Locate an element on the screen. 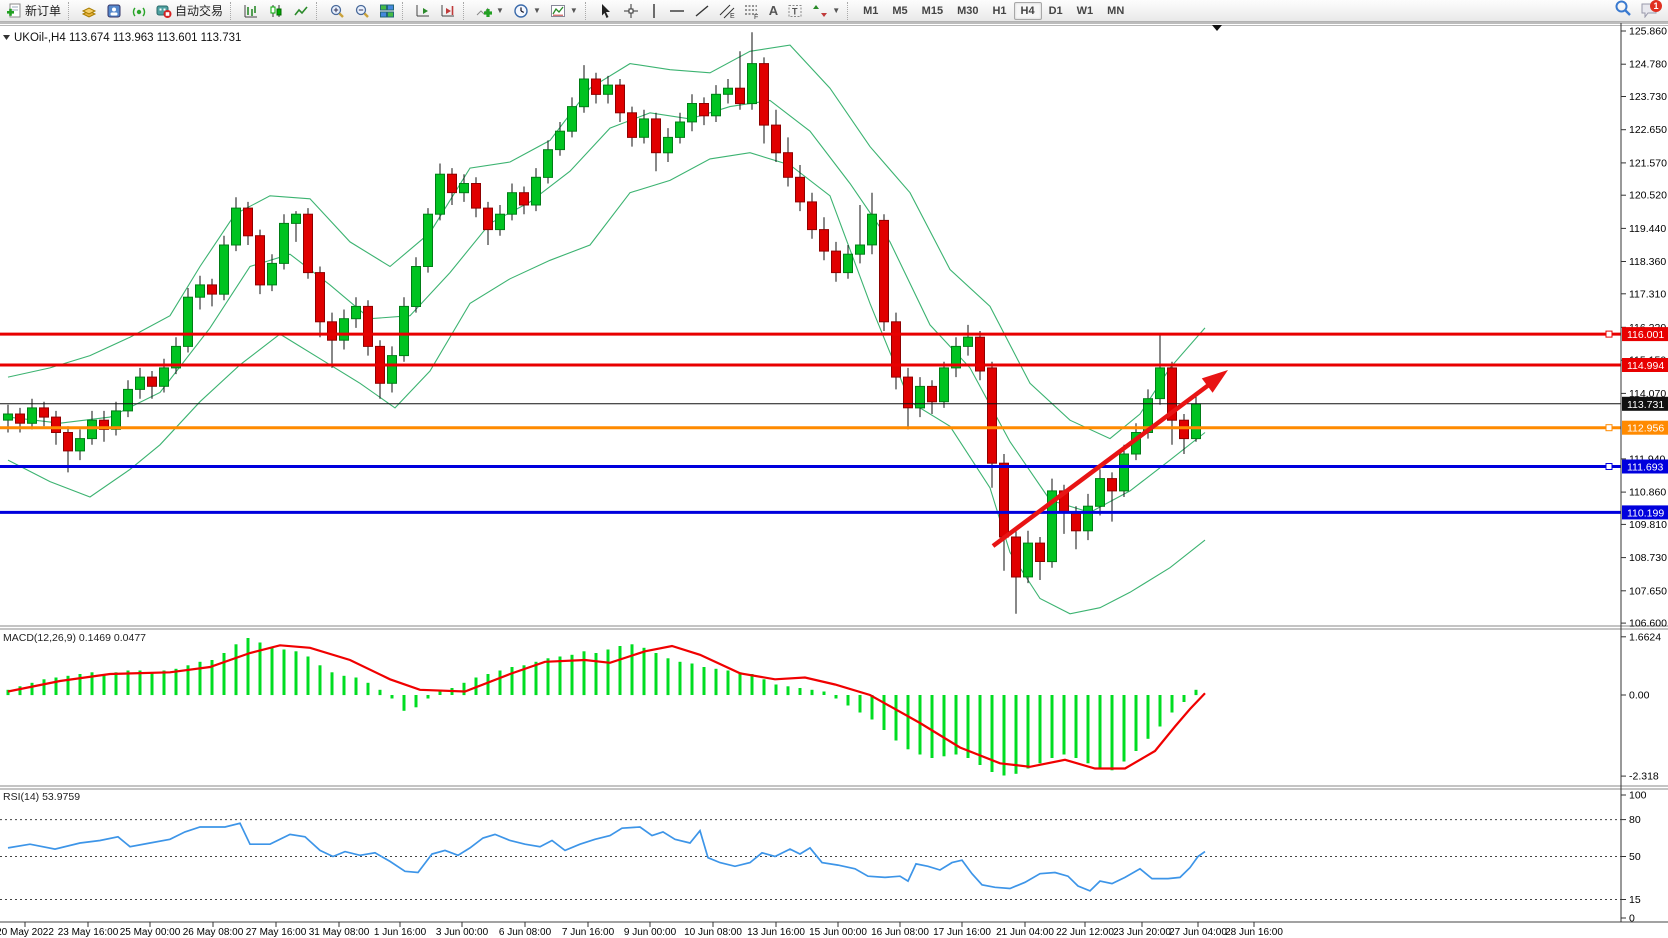 This screenshot has height=938, width=1668. timeframe-m1-button: M1 is located at coordinates (870, 11).